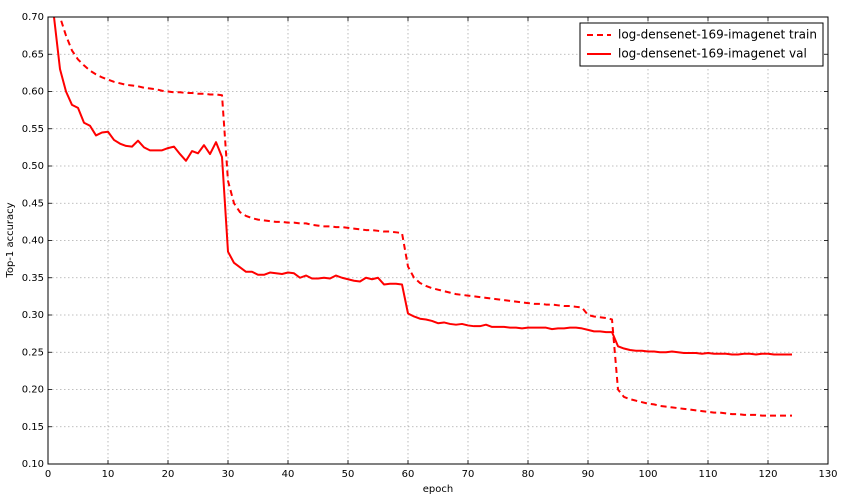 The image size is (857, 501). Describe the element at coordinates (33, 203) in the screenshot. I see `y-tick-label: 0.45` at that location.